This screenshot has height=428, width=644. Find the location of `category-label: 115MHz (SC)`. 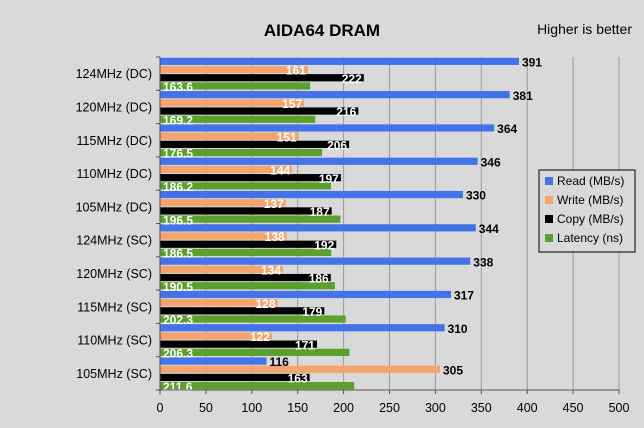

category-label: 115MHz (SC) is located at coordinates (114, 307).